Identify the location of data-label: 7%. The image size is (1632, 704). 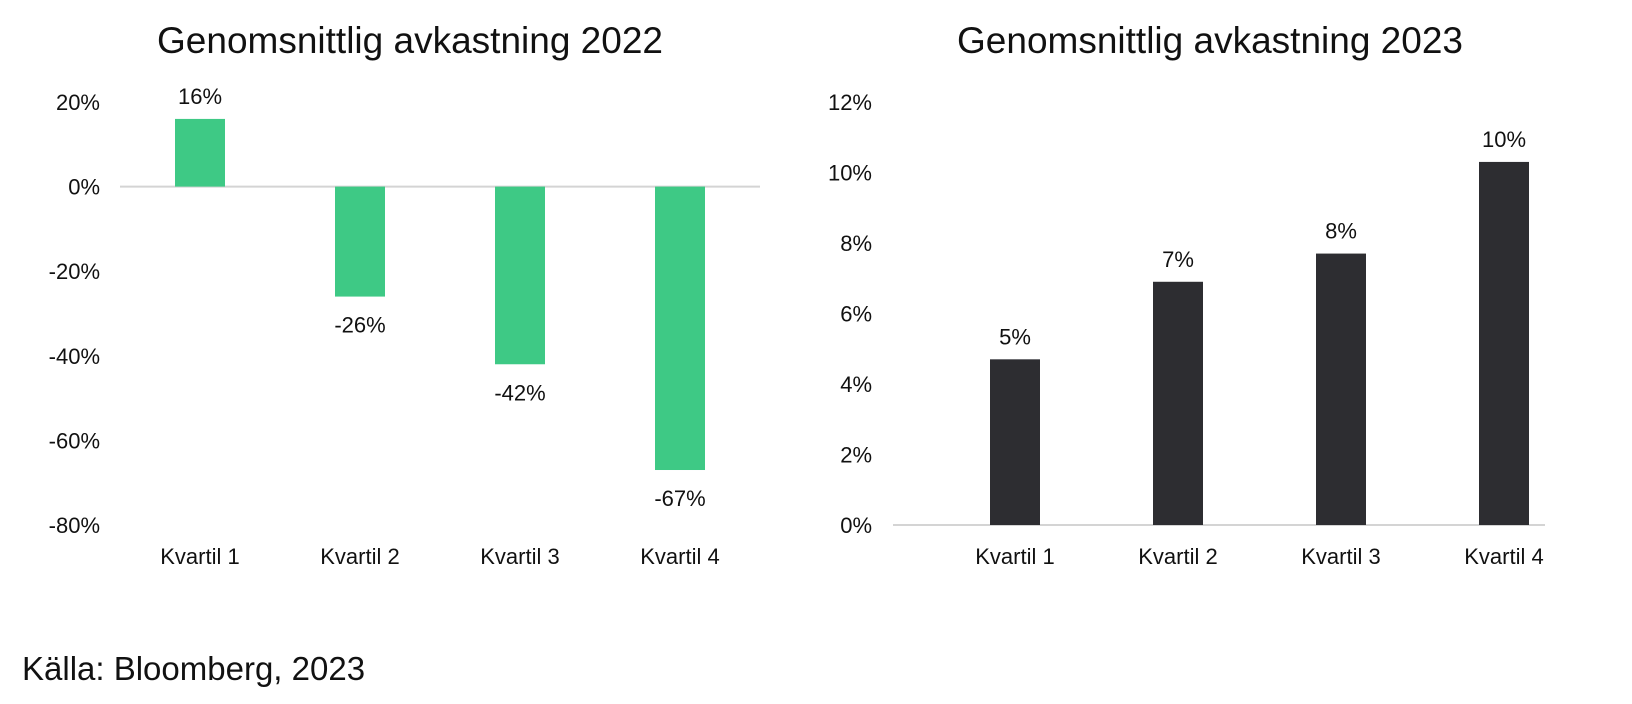
(1178, 259).